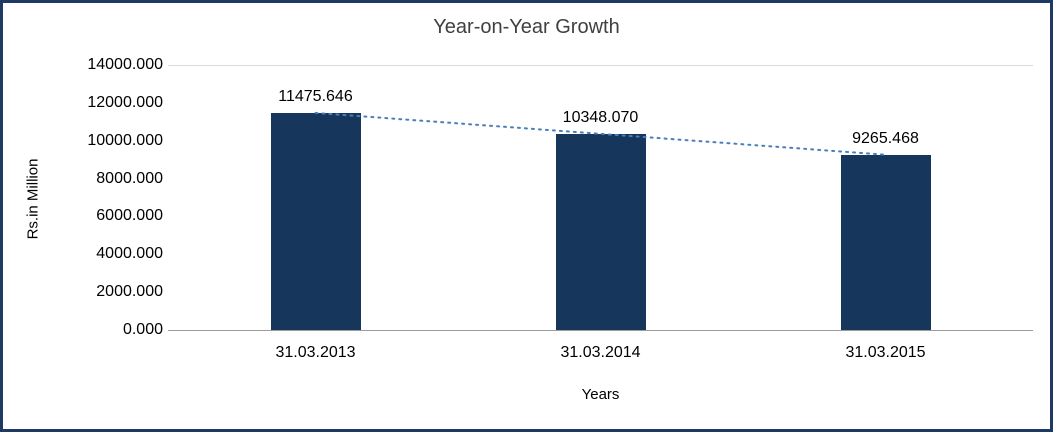 Image resolution: width=1053 pixels, height=432 pixels. What do you see at coordinates (526, 27) in the screenshot?
I see `chart-title: Year-on-Year Growth` at bounding box center [526, 27].